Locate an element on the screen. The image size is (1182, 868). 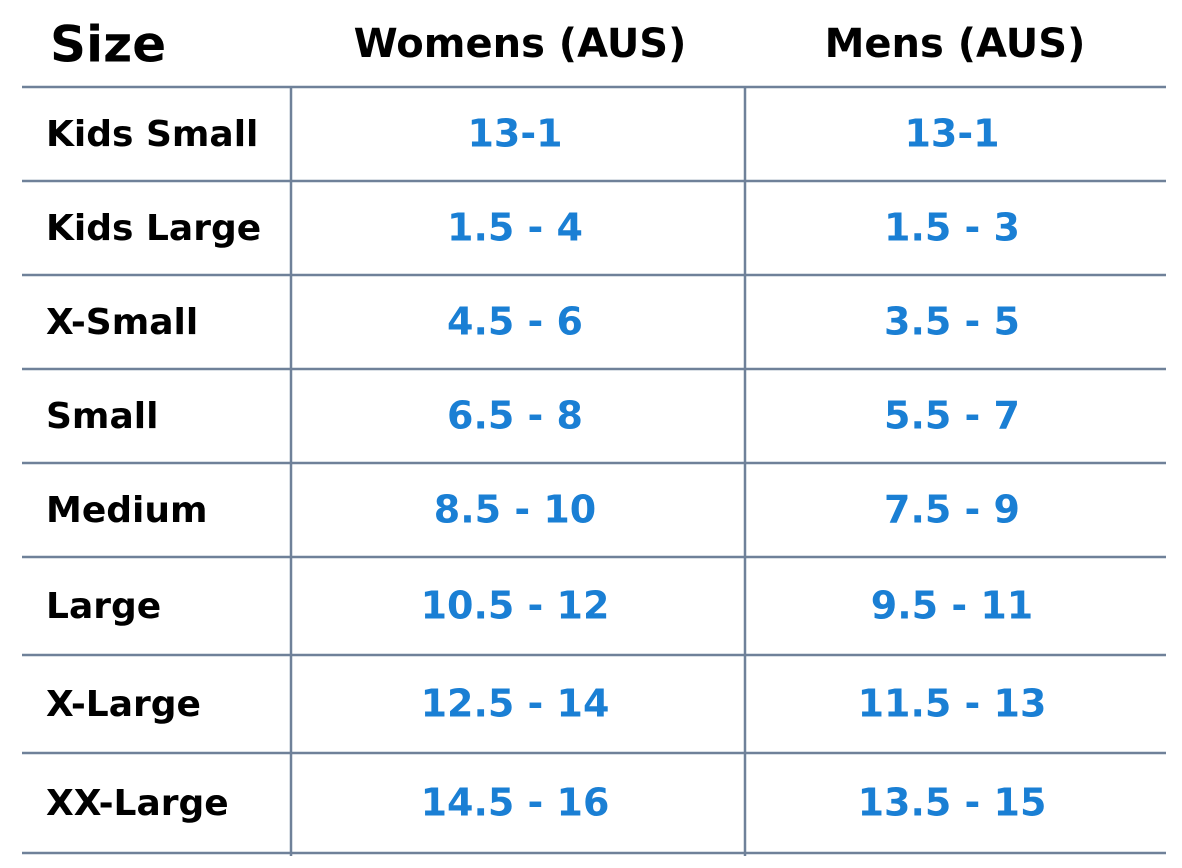
mens-size: 3.5 - 5 is located at coordinates (952, 322).